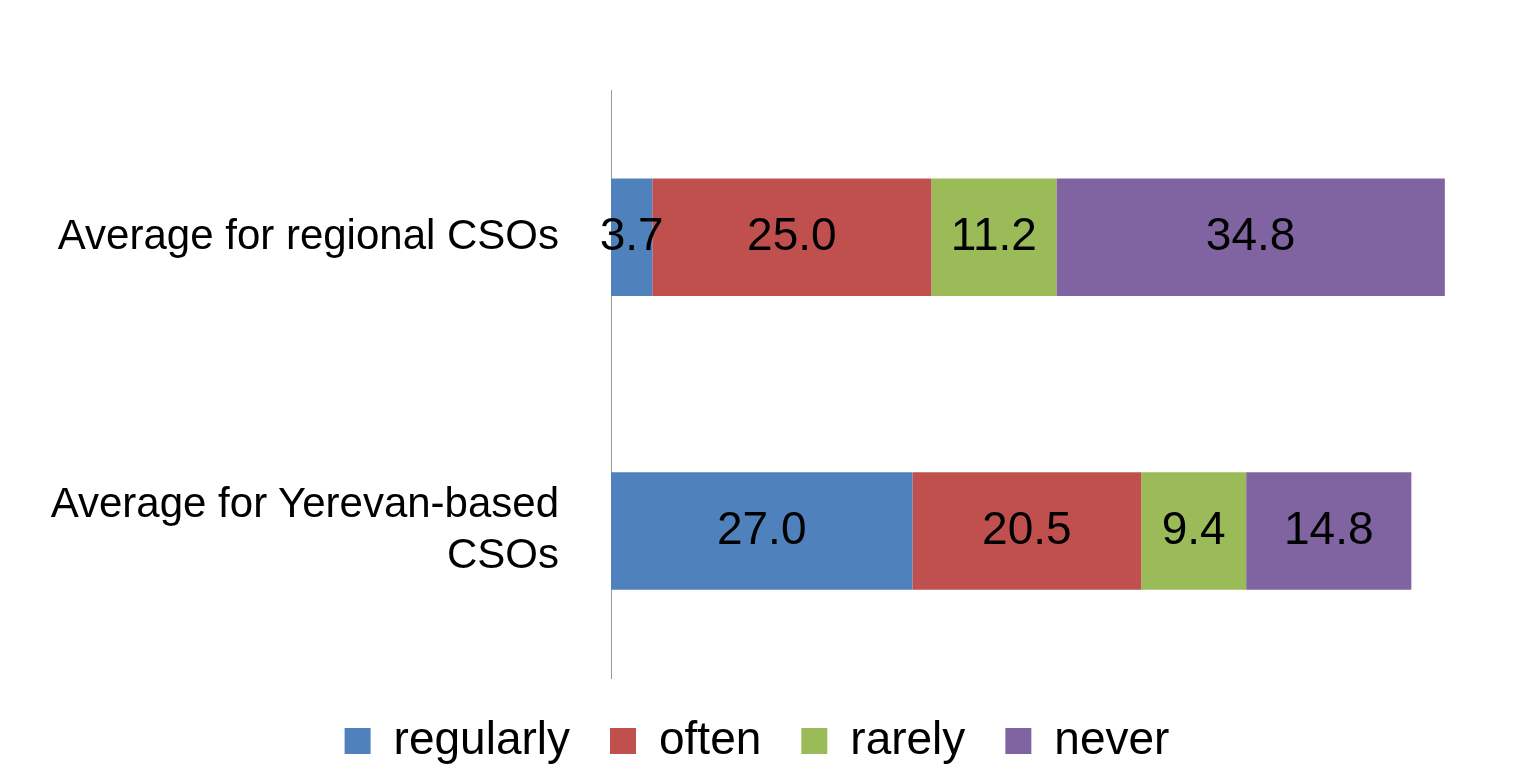  I want to click on data-label: 11.2, so click(993, 233).